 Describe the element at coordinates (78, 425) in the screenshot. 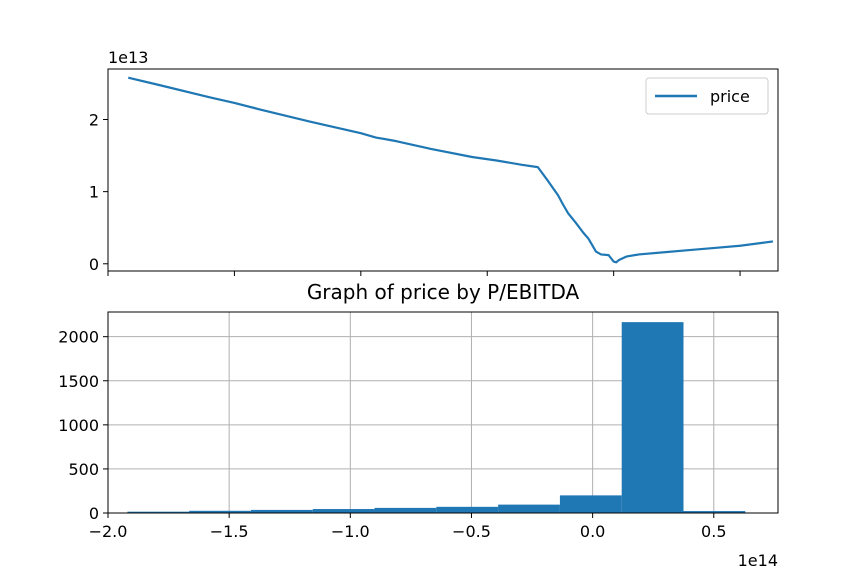

I see `y-tick-label: 1000` at that location.